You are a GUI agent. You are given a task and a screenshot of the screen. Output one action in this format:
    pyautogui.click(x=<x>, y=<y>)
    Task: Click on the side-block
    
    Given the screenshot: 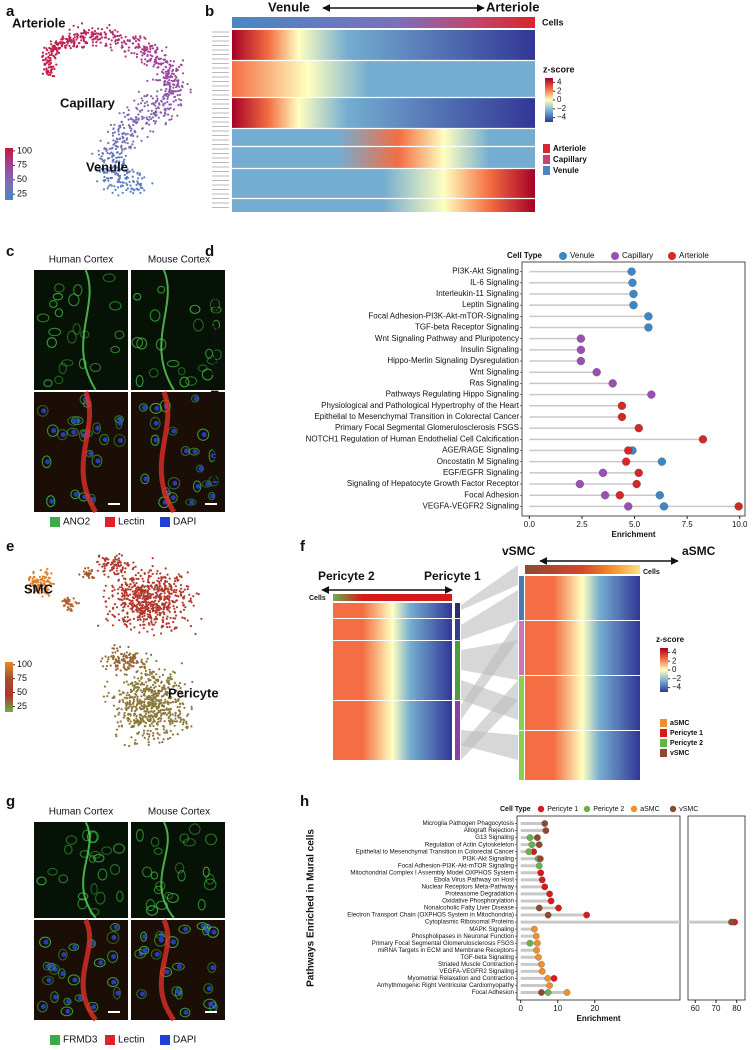 What is the action you would take?
    pyautogui.click(x=457, y=670)
    